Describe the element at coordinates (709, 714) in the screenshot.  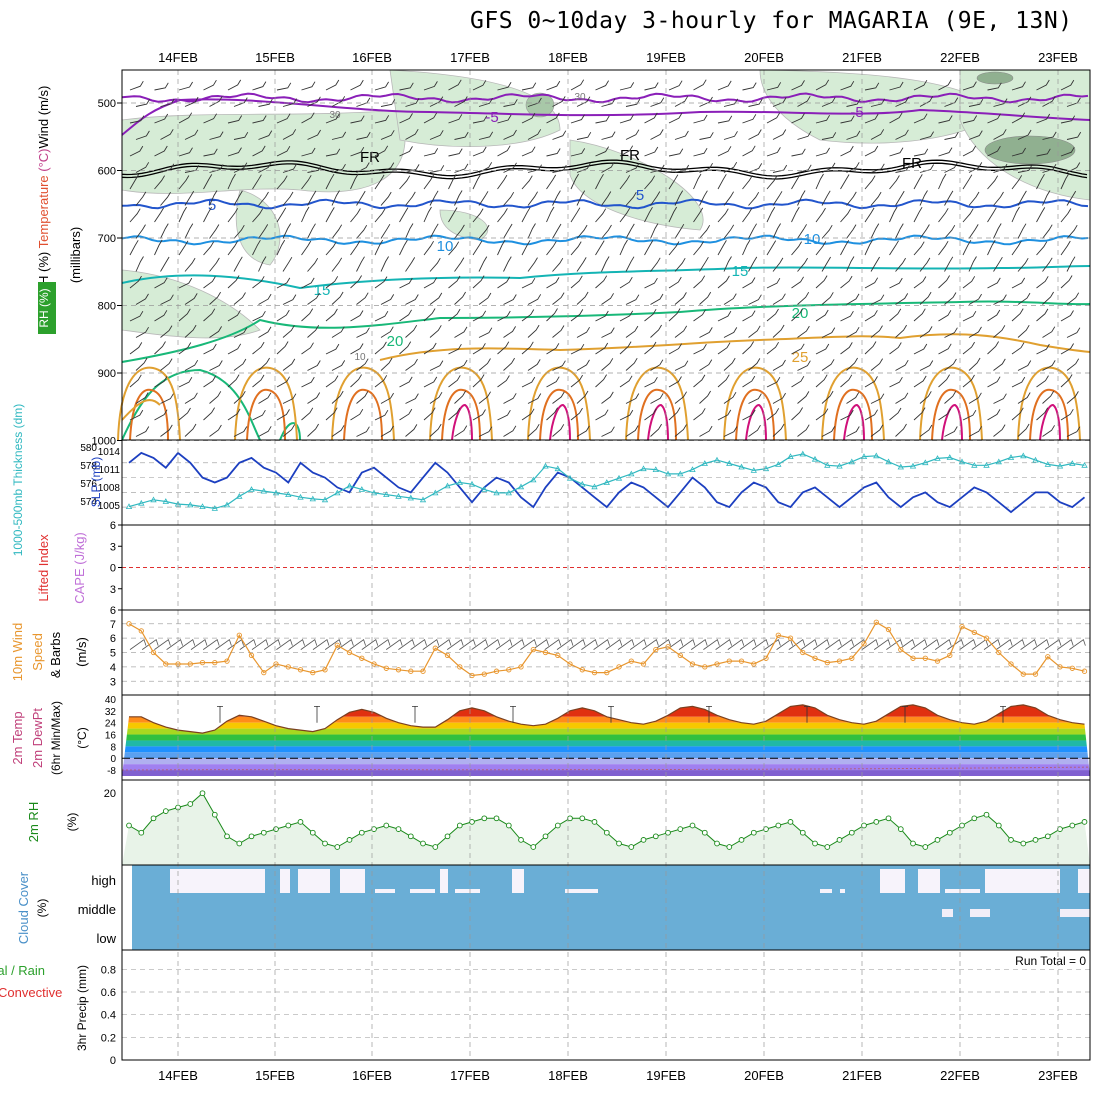
I see `minmax-bar` at that location.